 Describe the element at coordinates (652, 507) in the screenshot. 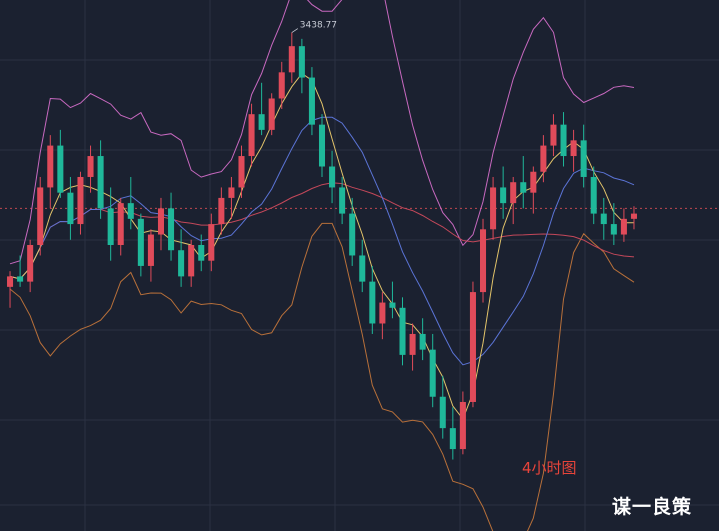

I see `watermark-text: 谋一良策` at that location.